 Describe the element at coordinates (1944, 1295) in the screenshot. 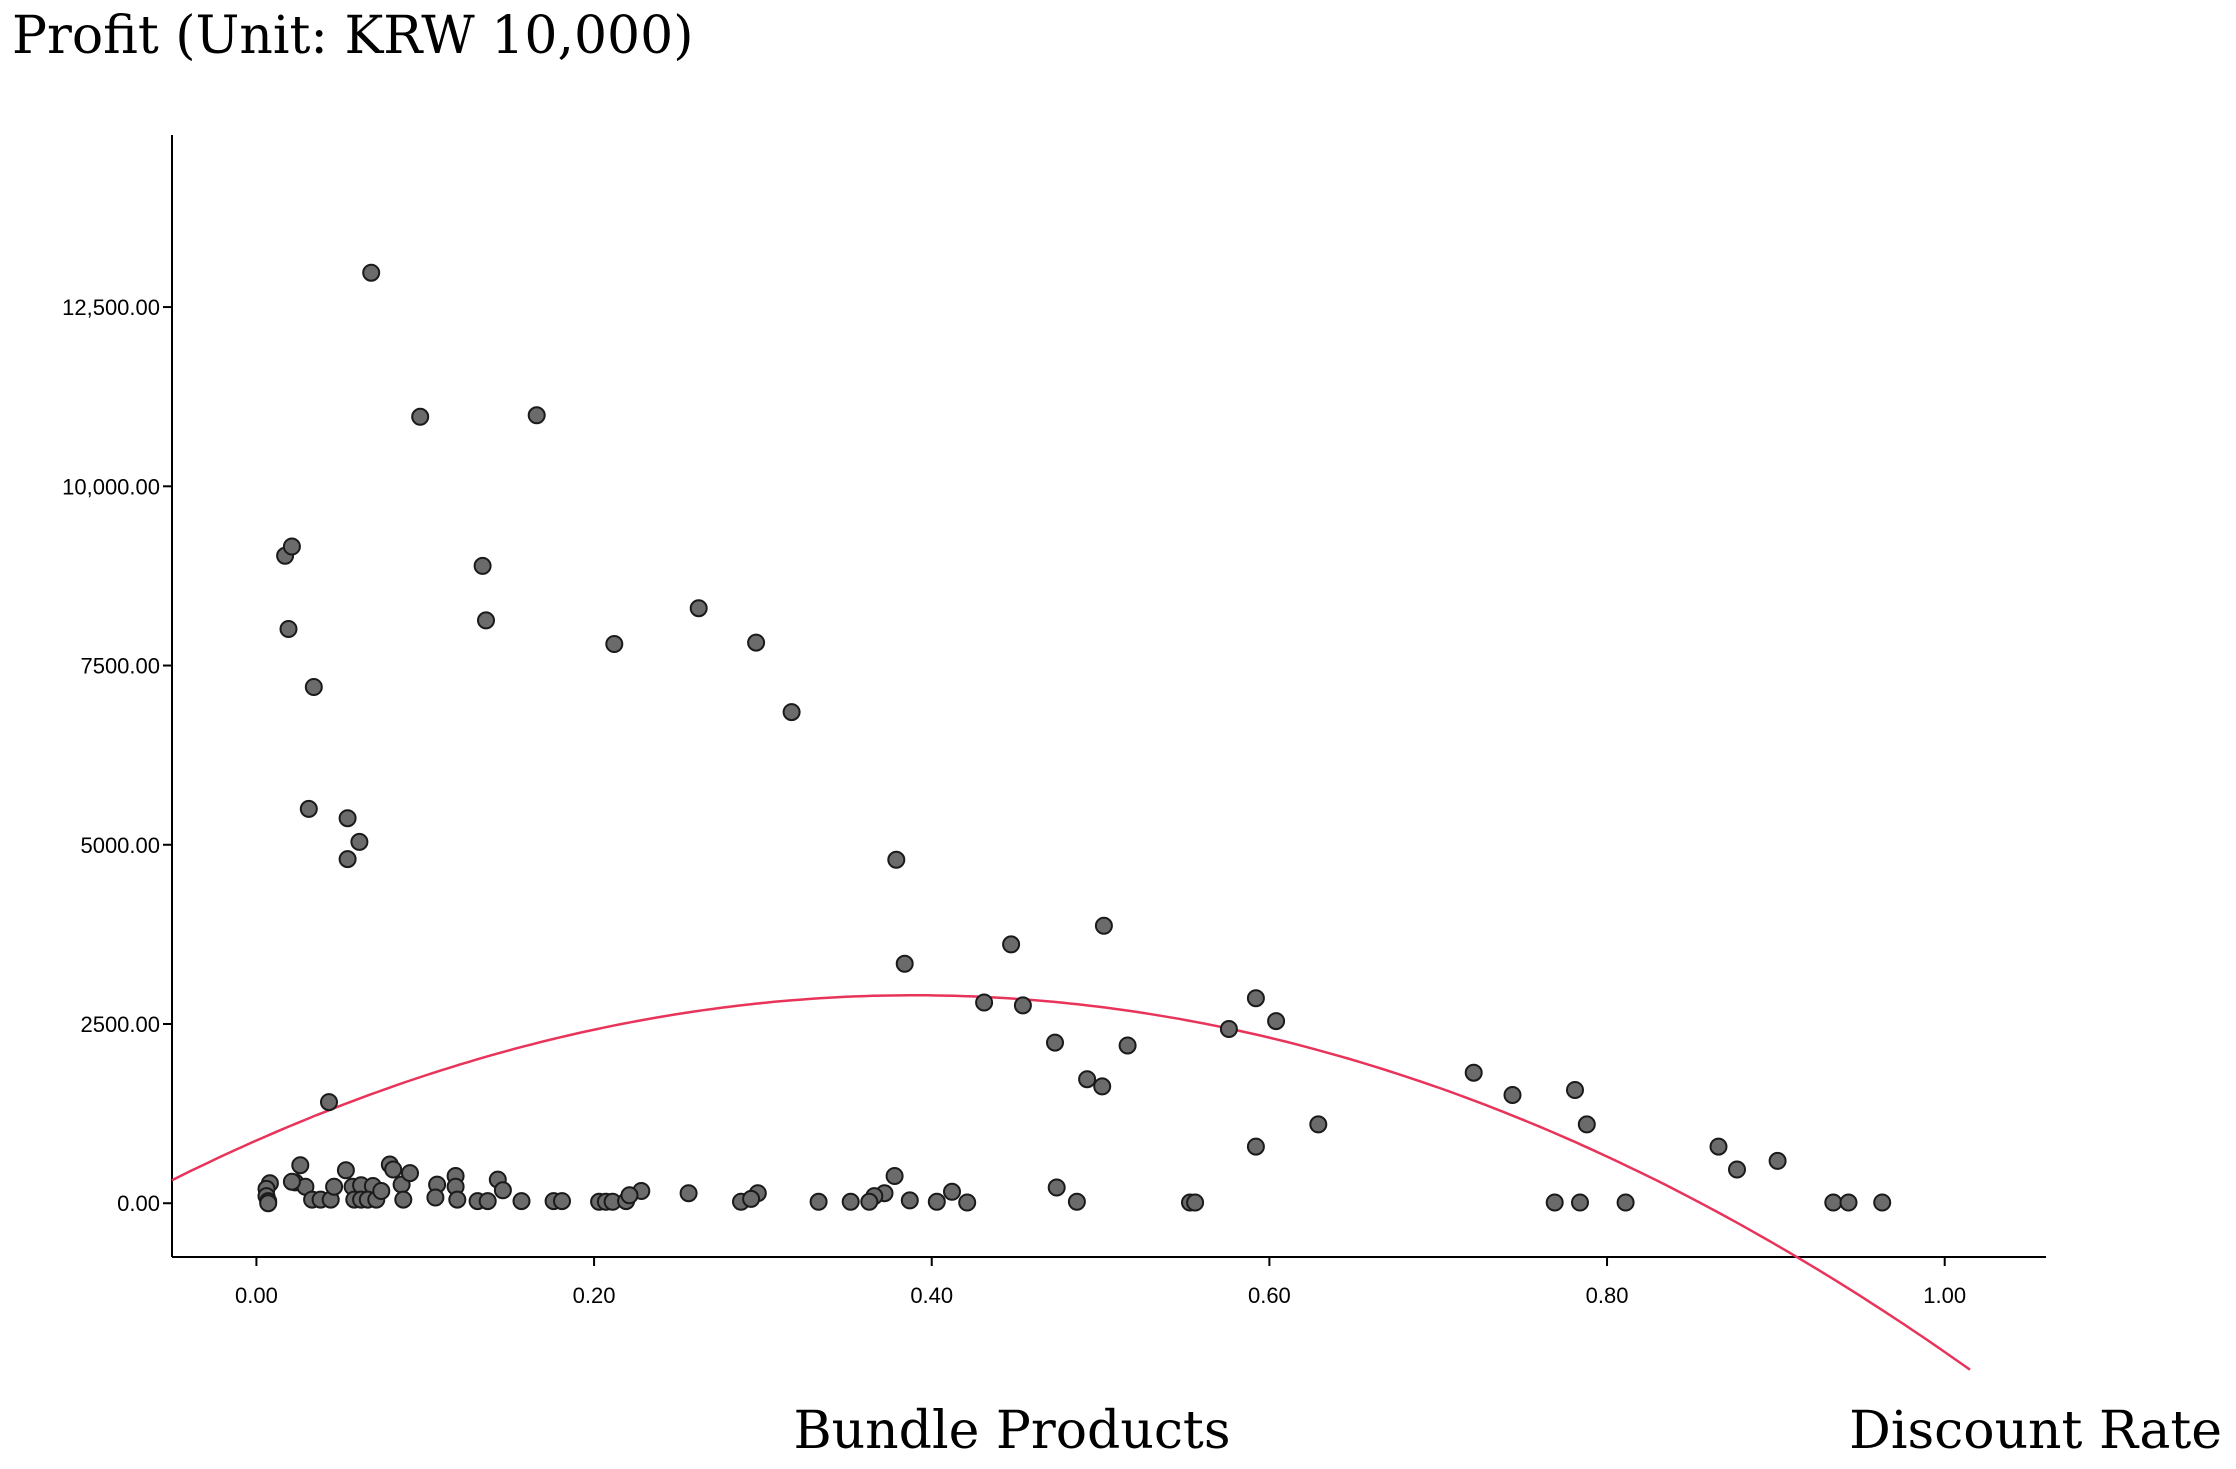

I see `x-tick-label: 1.00` at that location.